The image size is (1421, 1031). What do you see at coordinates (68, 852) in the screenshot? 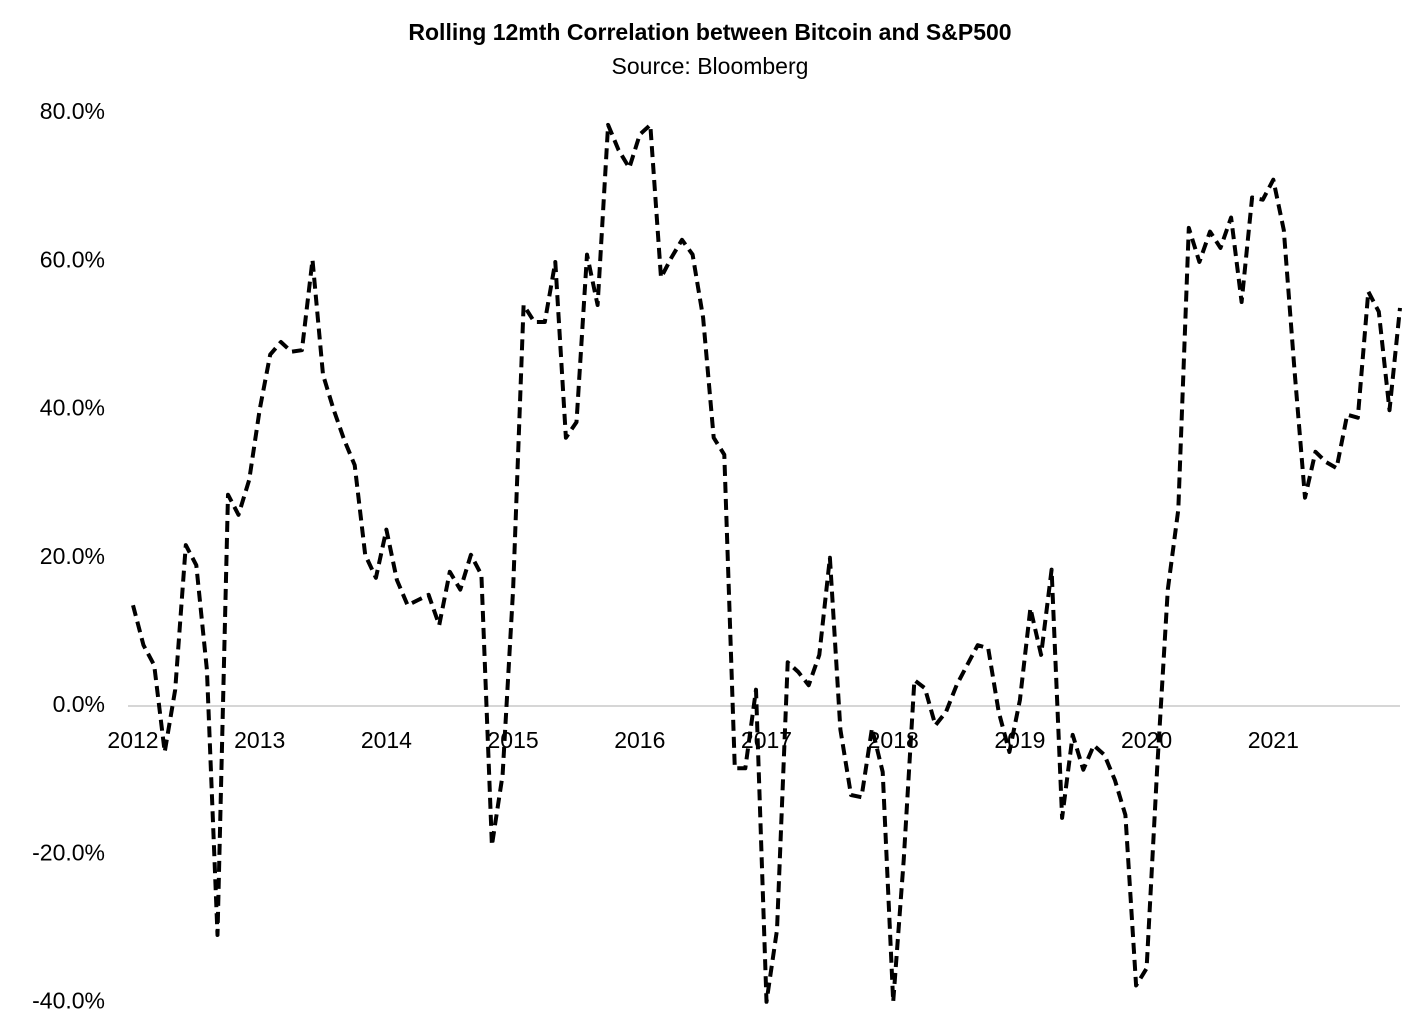
I see `y-tick-label: -20.0%` at bounding box center [68, 852].